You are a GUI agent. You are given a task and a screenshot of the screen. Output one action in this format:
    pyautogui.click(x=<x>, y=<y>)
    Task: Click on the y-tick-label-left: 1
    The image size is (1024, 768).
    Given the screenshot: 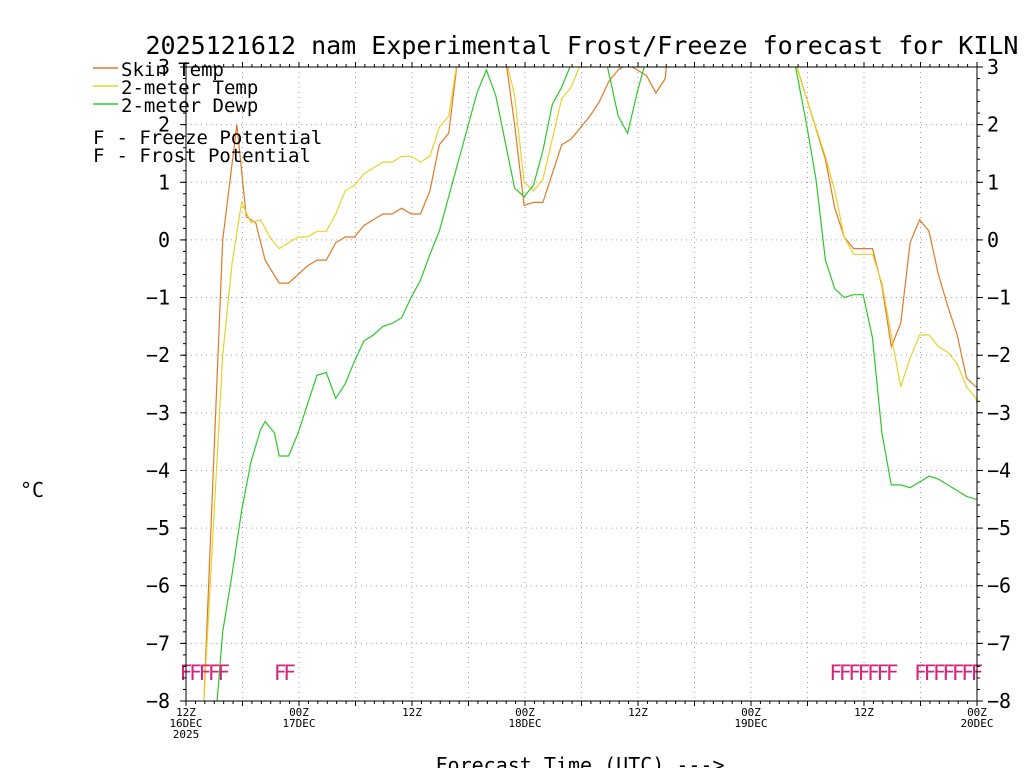 What is the action you would take?
    pyautogui.click(x=164, y=182)
    